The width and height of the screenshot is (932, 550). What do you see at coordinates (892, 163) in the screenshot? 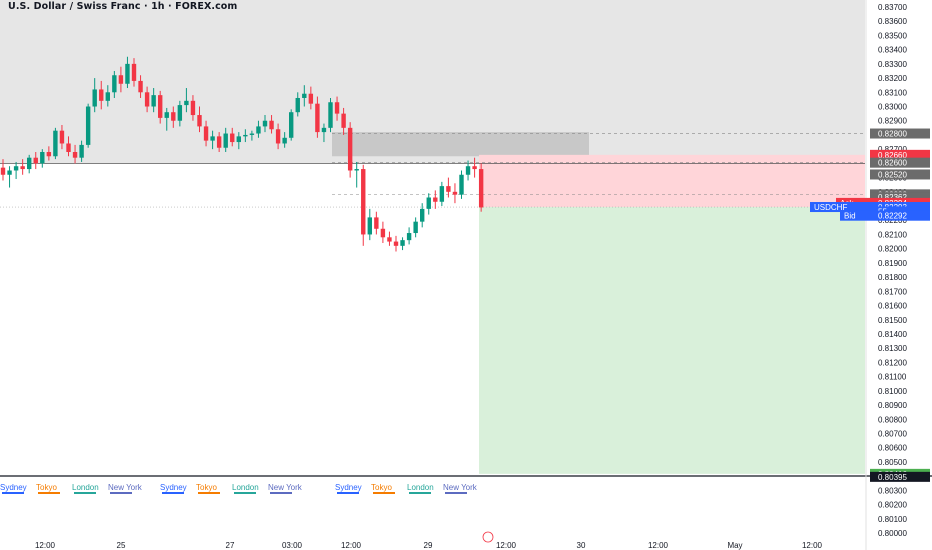
I see `price-tag-label: 0.82600` at bounding box center [892, 163].